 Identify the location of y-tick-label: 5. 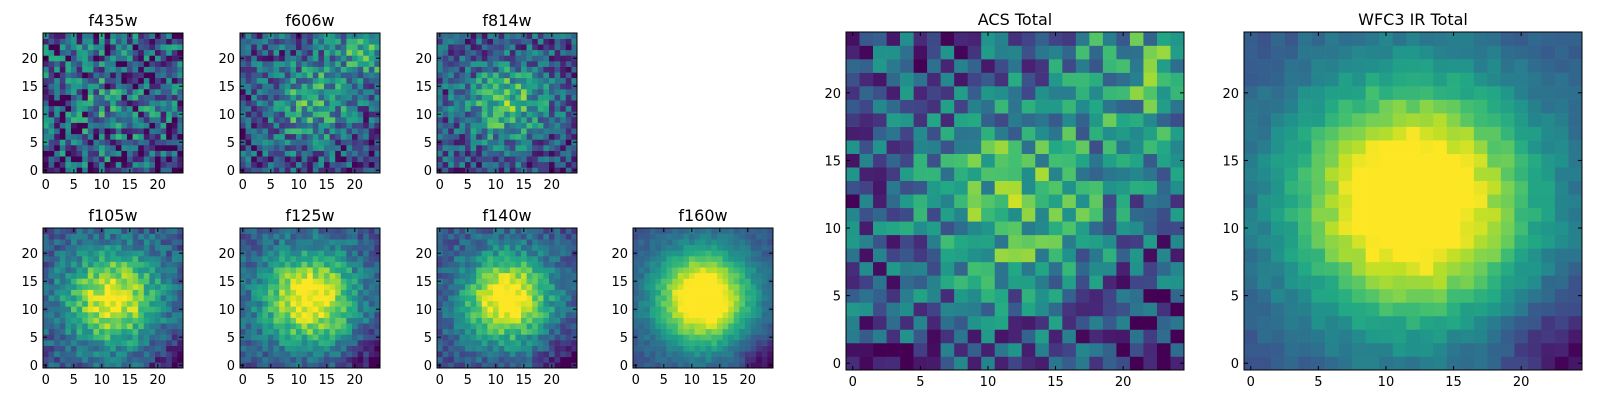
(231, 143).